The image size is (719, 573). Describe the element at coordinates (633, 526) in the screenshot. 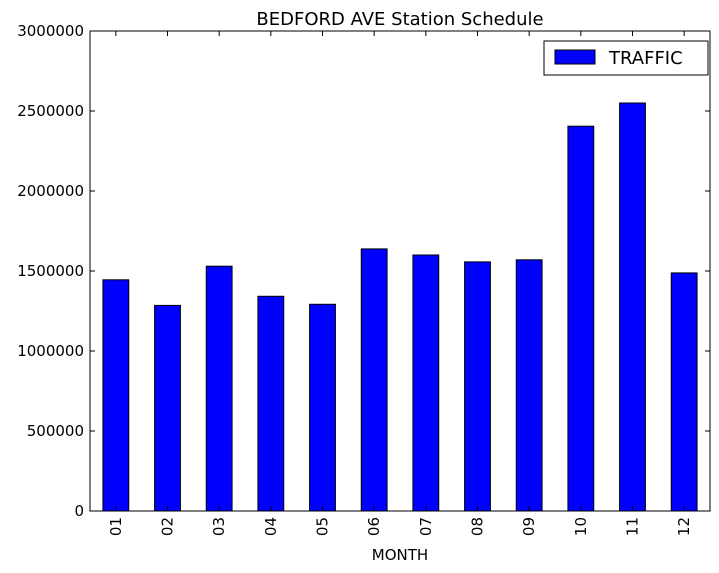

I see `x-tick-label: 11` at that location.